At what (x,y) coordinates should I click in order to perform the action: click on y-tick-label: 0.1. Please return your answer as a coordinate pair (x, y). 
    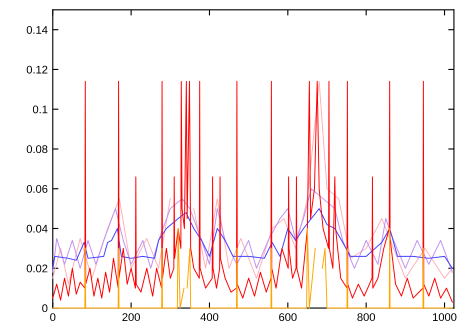
    Looking at the image, I should click on (40, 109).